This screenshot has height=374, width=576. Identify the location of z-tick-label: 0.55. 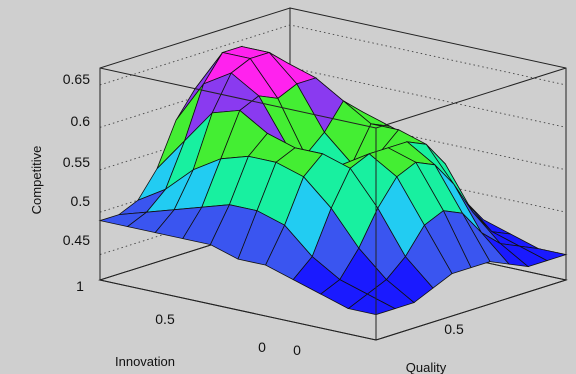
(76, 162).